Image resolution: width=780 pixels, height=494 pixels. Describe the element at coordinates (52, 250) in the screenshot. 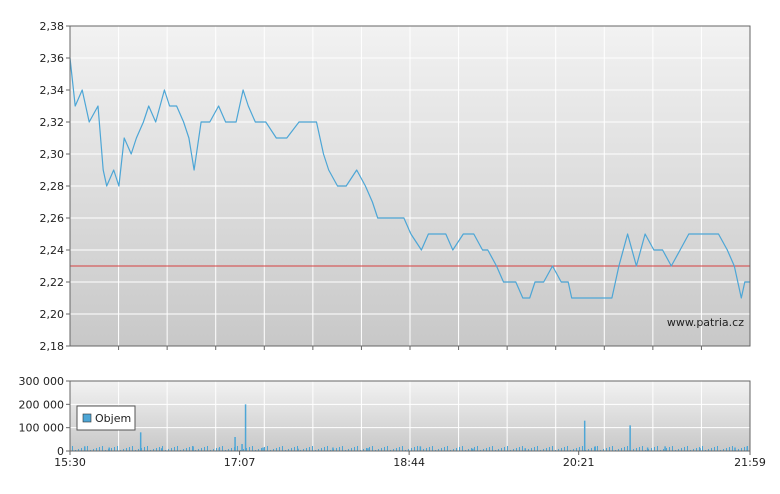

I see `price-y-tick-label: 2,24` at that location.